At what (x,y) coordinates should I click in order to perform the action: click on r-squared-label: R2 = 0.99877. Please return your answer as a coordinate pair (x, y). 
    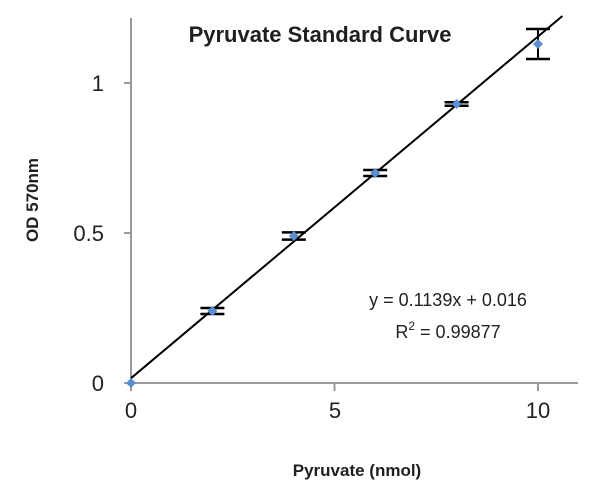
    Looking at the image, I should click on (447, 330).